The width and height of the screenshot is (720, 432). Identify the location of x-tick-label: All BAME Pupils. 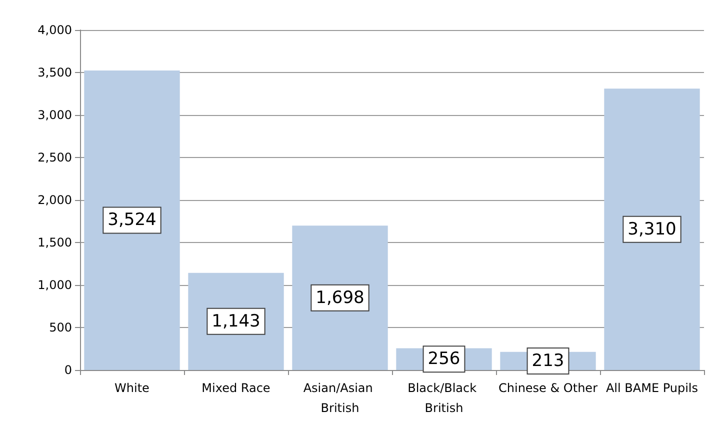
(652, 388).